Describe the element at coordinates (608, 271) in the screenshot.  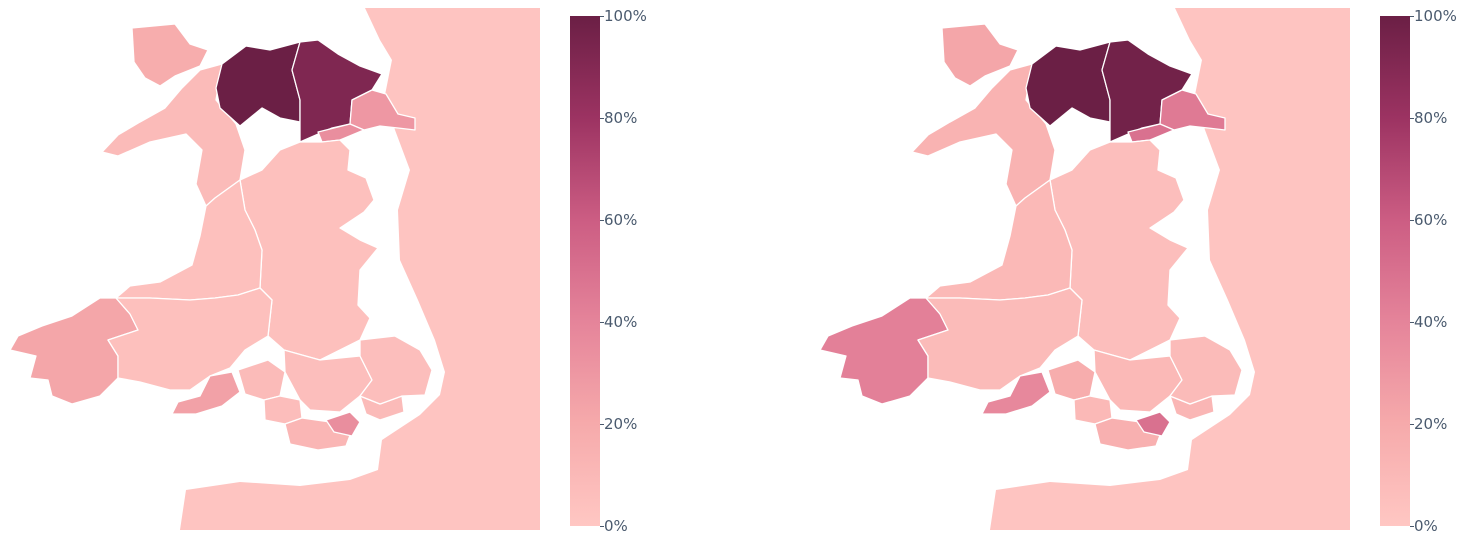
I see `colorbar-left: 0% 20% 40% 60% 80% 100%` at that location.